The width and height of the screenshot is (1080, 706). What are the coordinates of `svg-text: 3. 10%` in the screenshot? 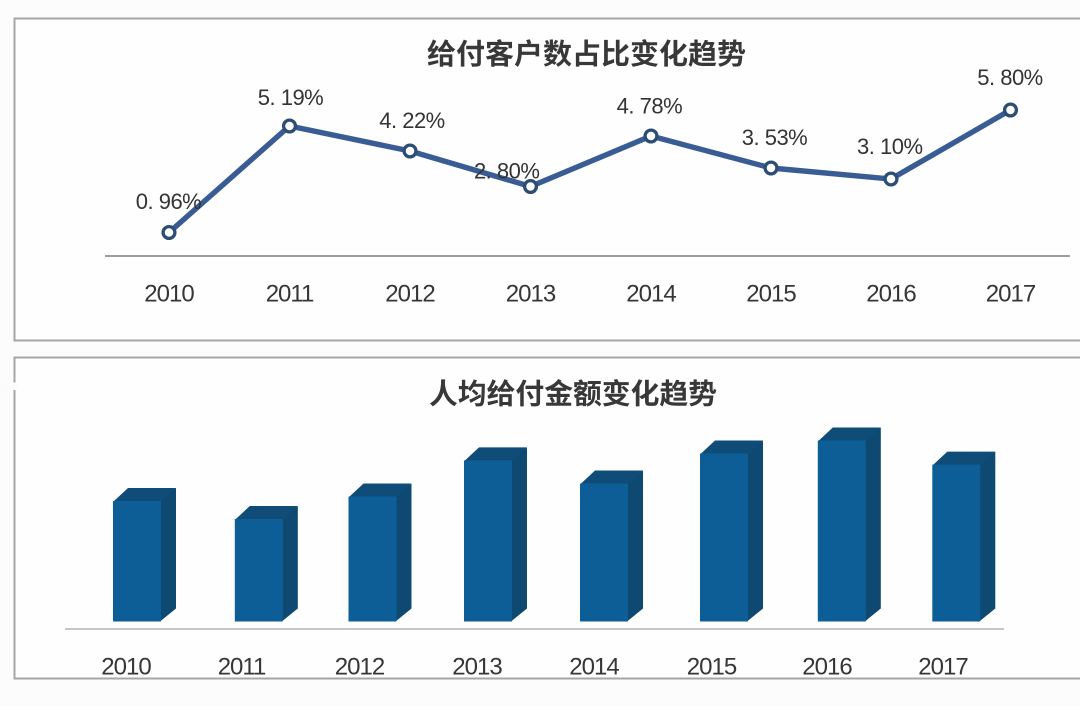 It's located at (890, 146).